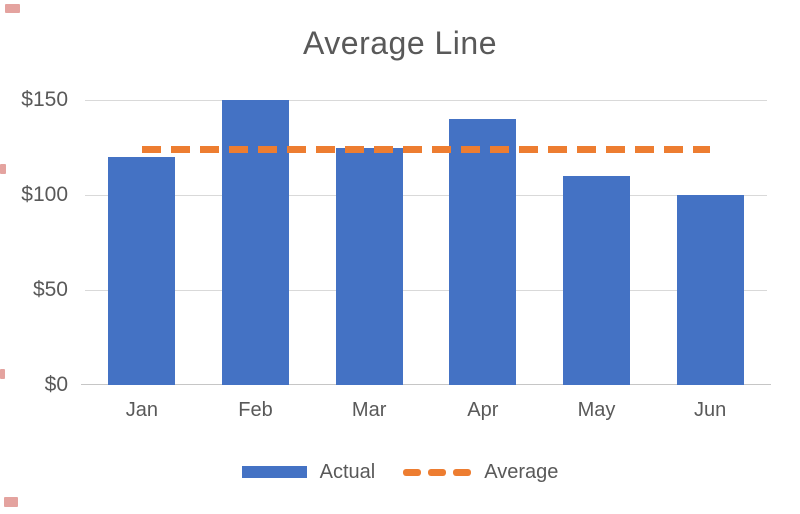  I want to click on x-tick-label-feb: Feb, so click(255, 410).